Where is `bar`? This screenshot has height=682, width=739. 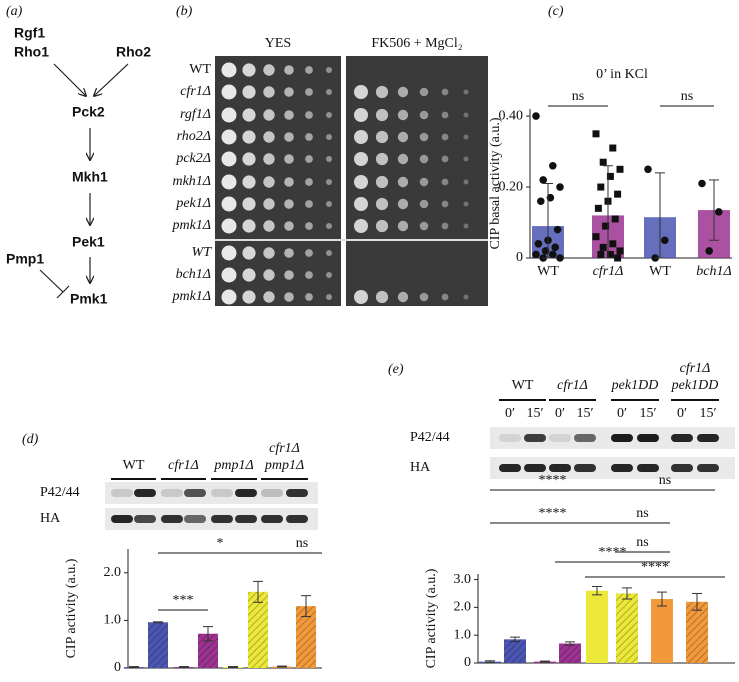 bar is located at coordinates (597, 626).